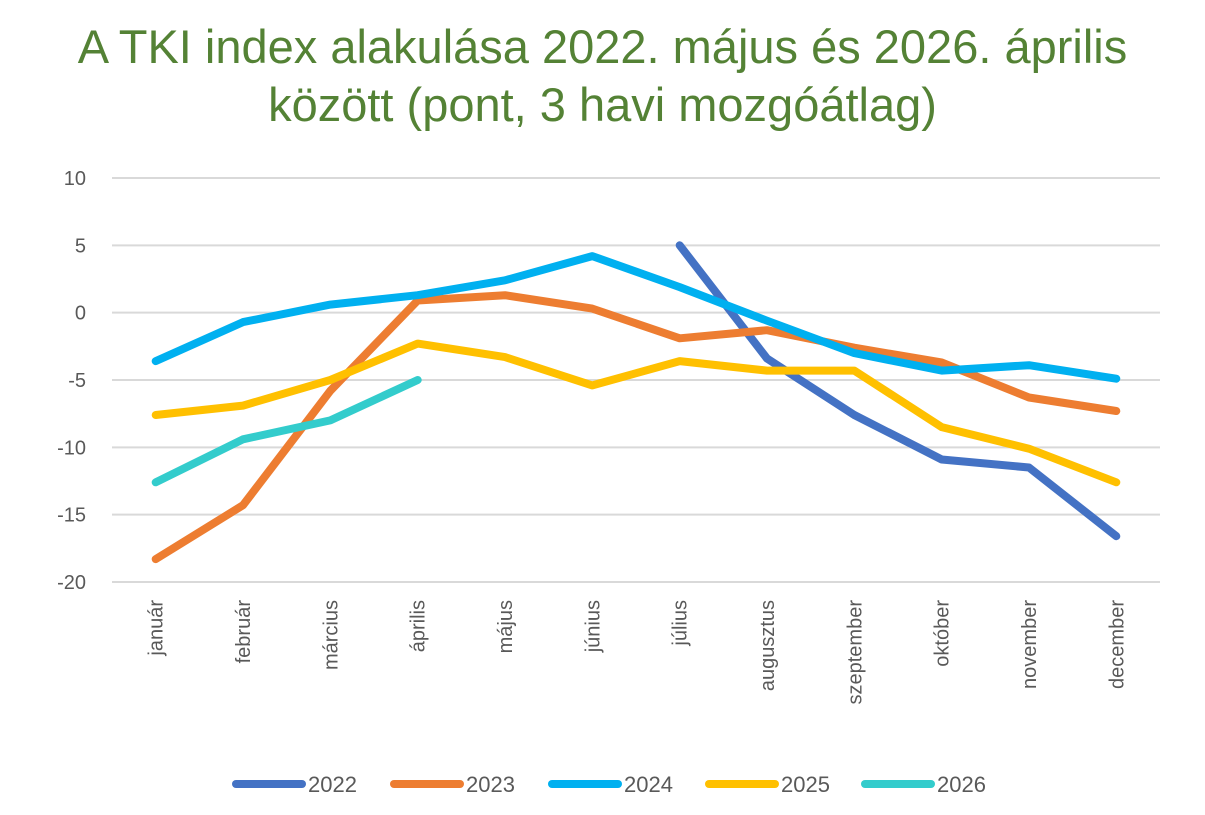 This screenshot has height=815, width=1205. Describe the element at coordinates (1030, 644) in the screenshot. I see `x-tick-label: november` at that location.